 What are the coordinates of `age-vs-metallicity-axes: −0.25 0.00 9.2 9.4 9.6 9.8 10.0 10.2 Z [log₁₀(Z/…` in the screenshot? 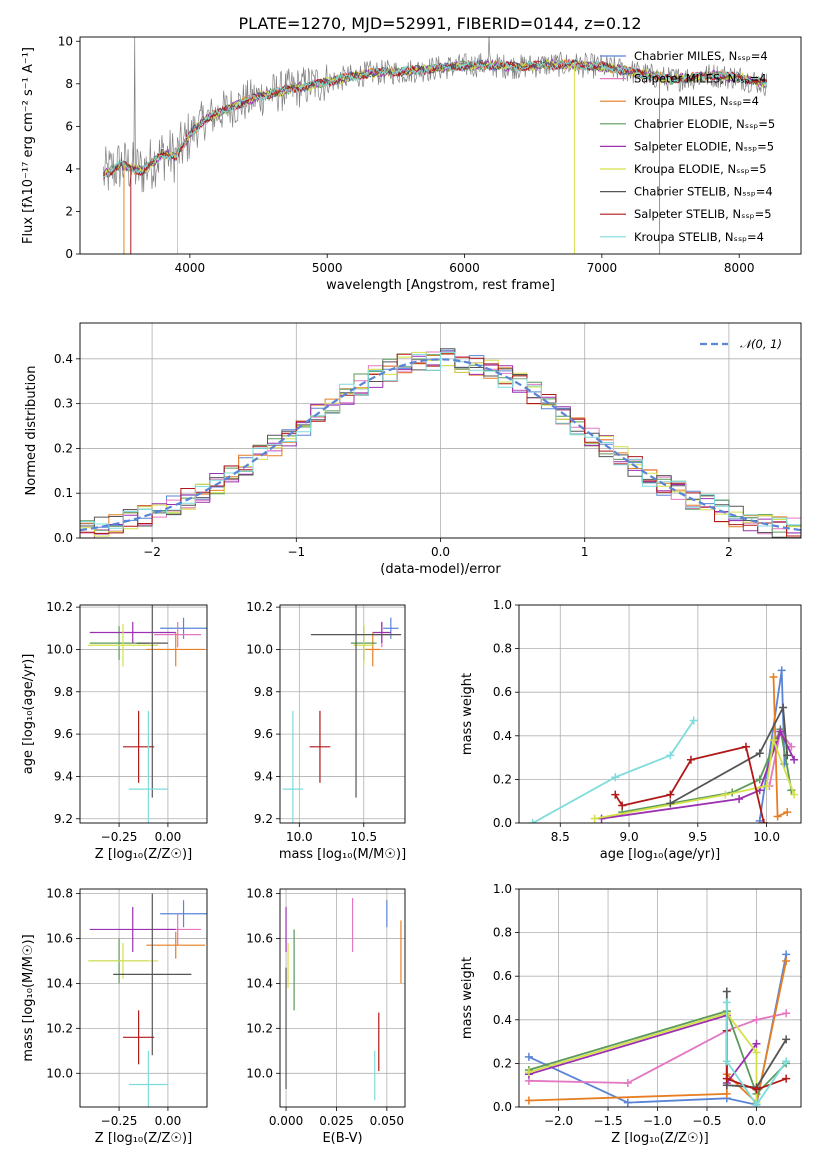 It's located at (114, 731).